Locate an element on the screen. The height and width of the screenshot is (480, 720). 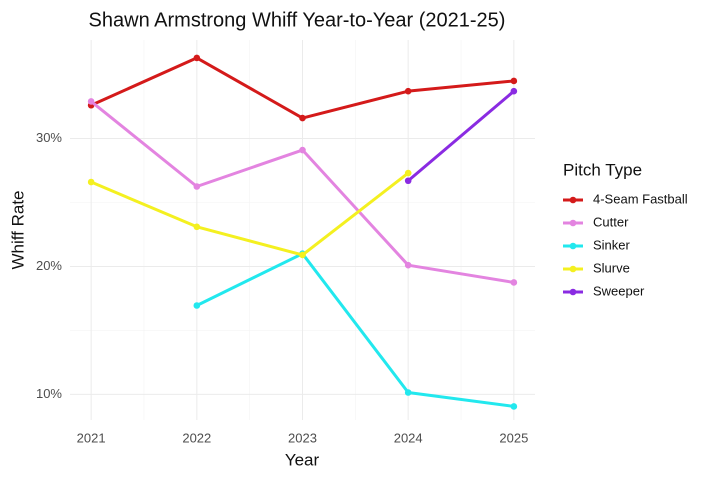
y-tick-label: 10% is located at coordinates (49, 393).